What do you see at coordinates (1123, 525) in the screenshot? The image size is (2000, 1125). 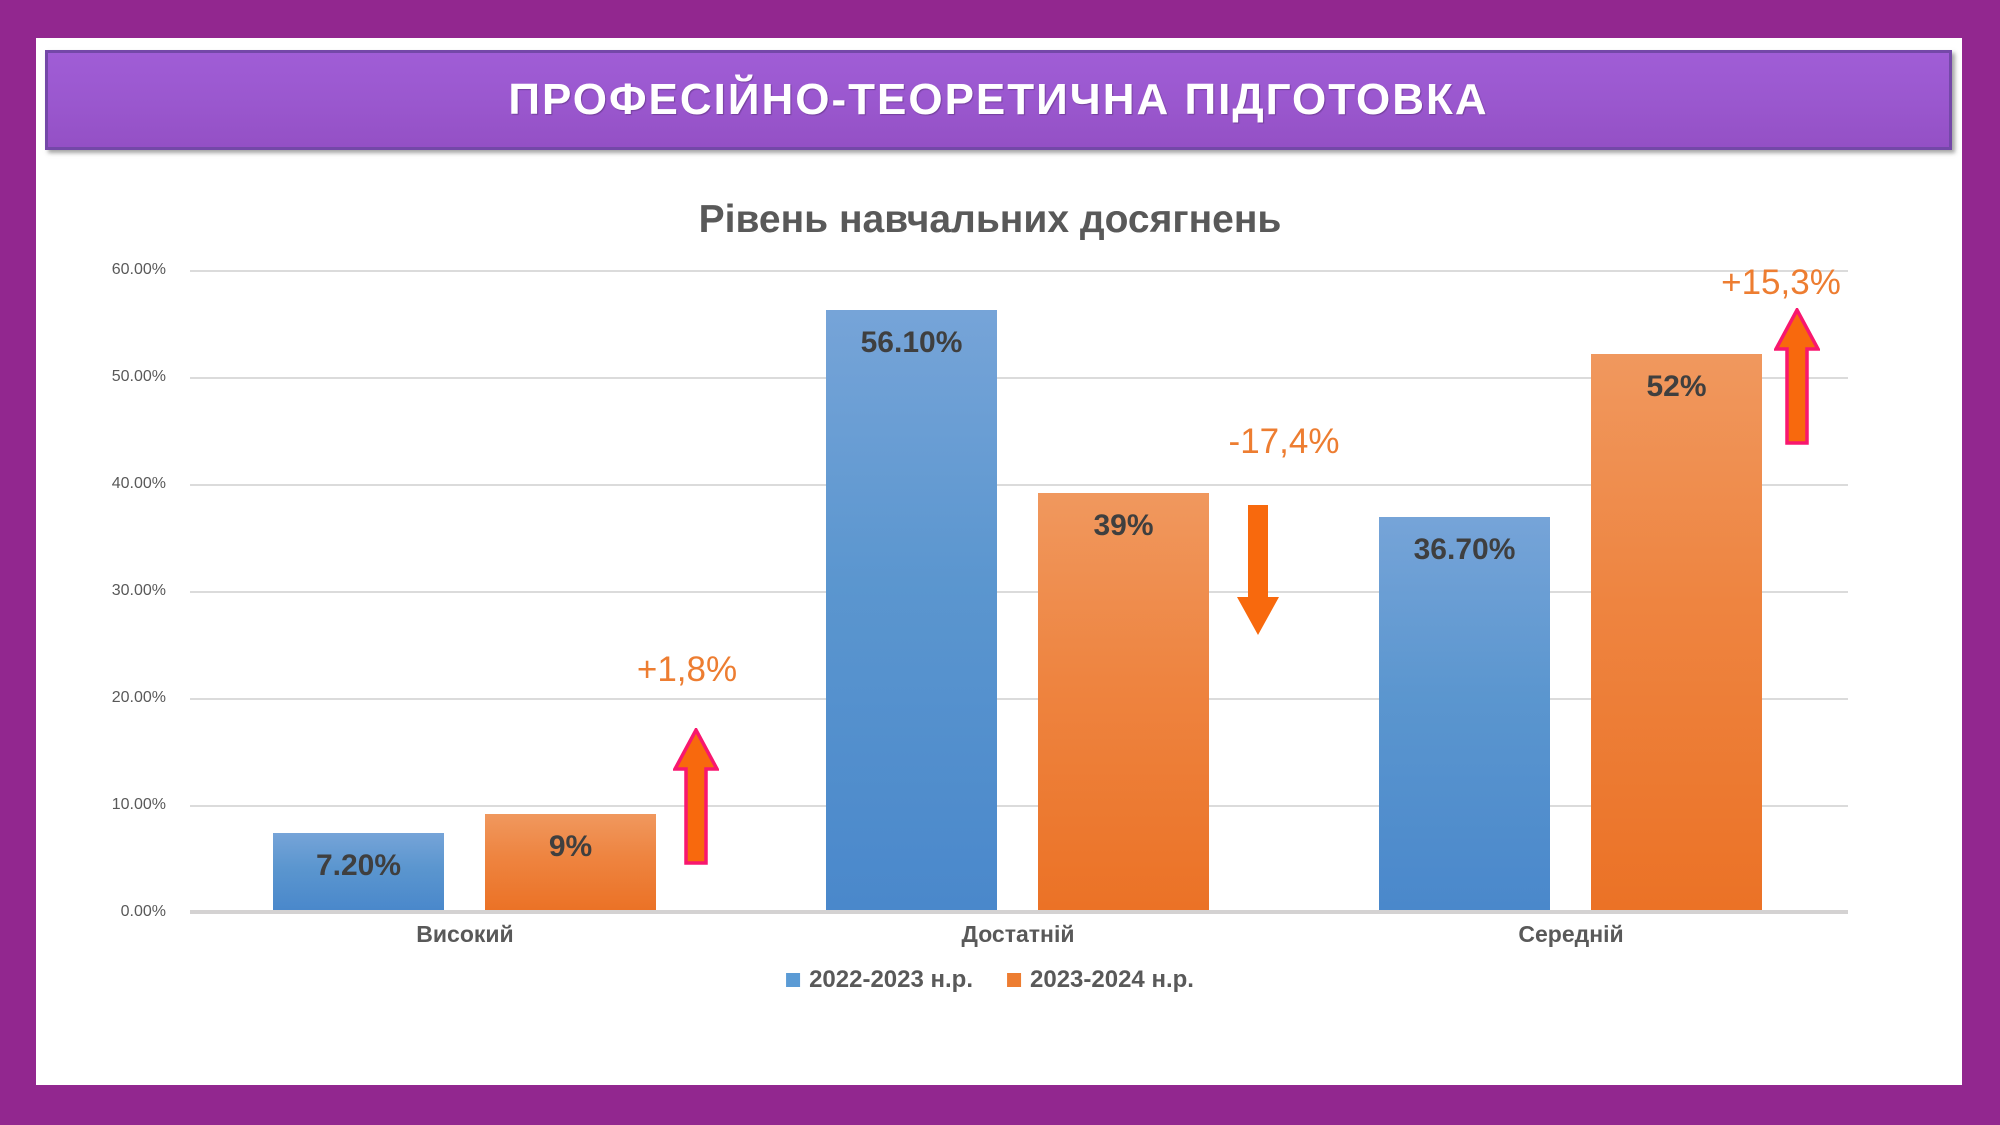 I see `bar-value-label: 39%` at bounding box center [1123, 525].